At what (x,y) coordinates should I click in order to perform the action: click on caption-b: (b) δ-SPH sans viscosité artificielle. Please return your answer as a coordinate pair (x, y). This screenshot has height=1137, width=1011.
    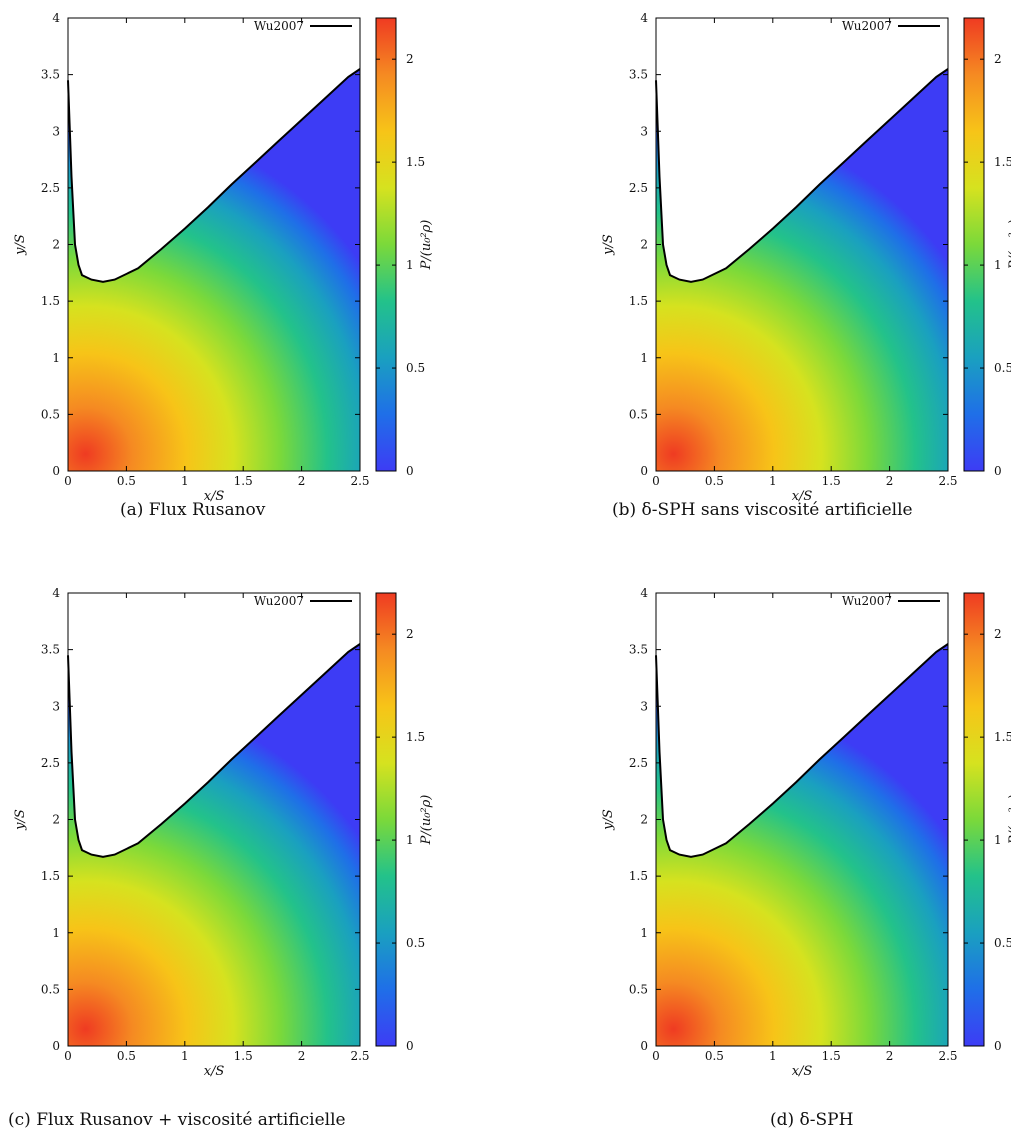
    Looking at the image, I should click on (762, 510).